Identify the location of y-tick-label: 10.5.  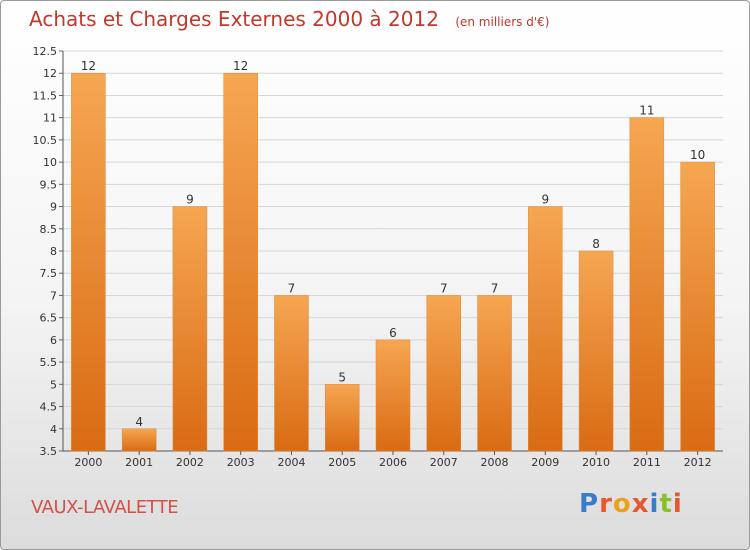
(45, 140).